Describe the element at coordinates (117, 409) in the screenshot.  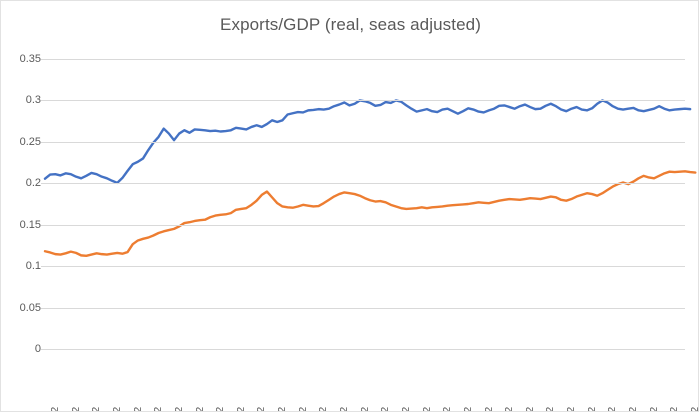
I see `x-axis-tick-label: 1990Q2` at that location.